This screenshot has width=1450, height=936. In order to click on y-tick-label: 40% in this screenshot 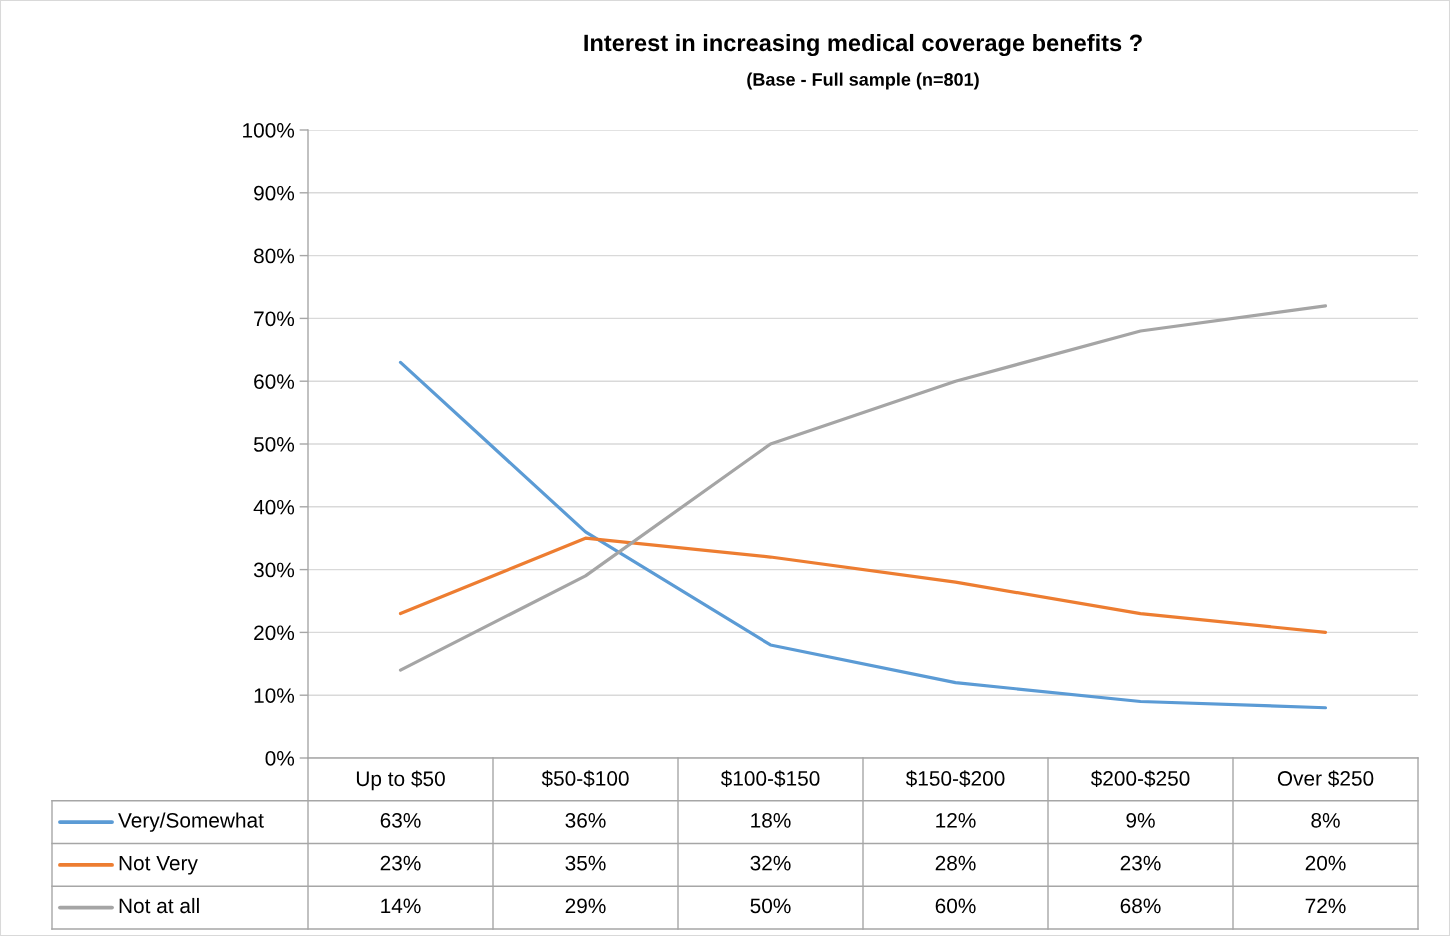, I will do `click(274, 507)`.